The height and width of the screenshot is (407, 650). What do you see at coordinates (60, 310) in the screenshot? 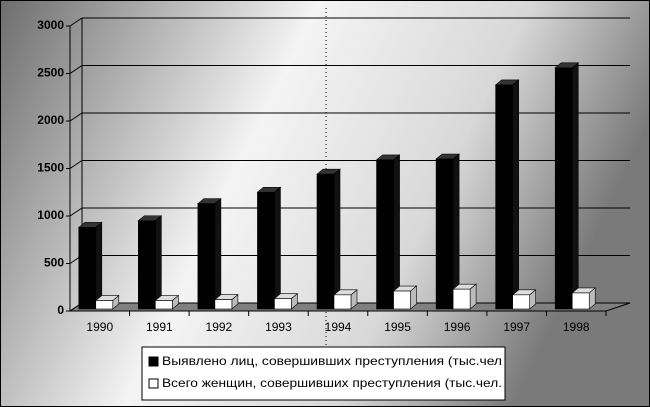
I see `y-tick-label: 0` at bounding box center [60, 310].